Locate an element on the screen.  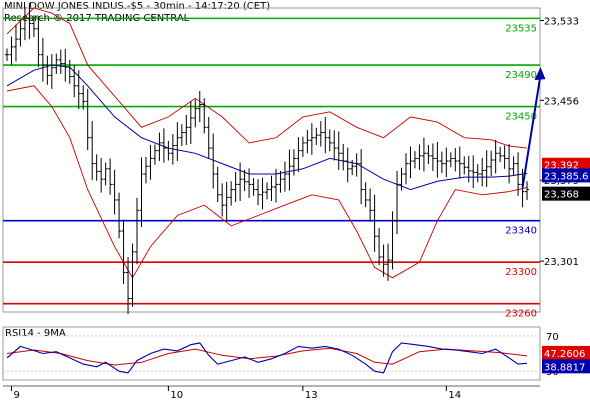
level-label: 23340 is located at coordinates (521, 231).